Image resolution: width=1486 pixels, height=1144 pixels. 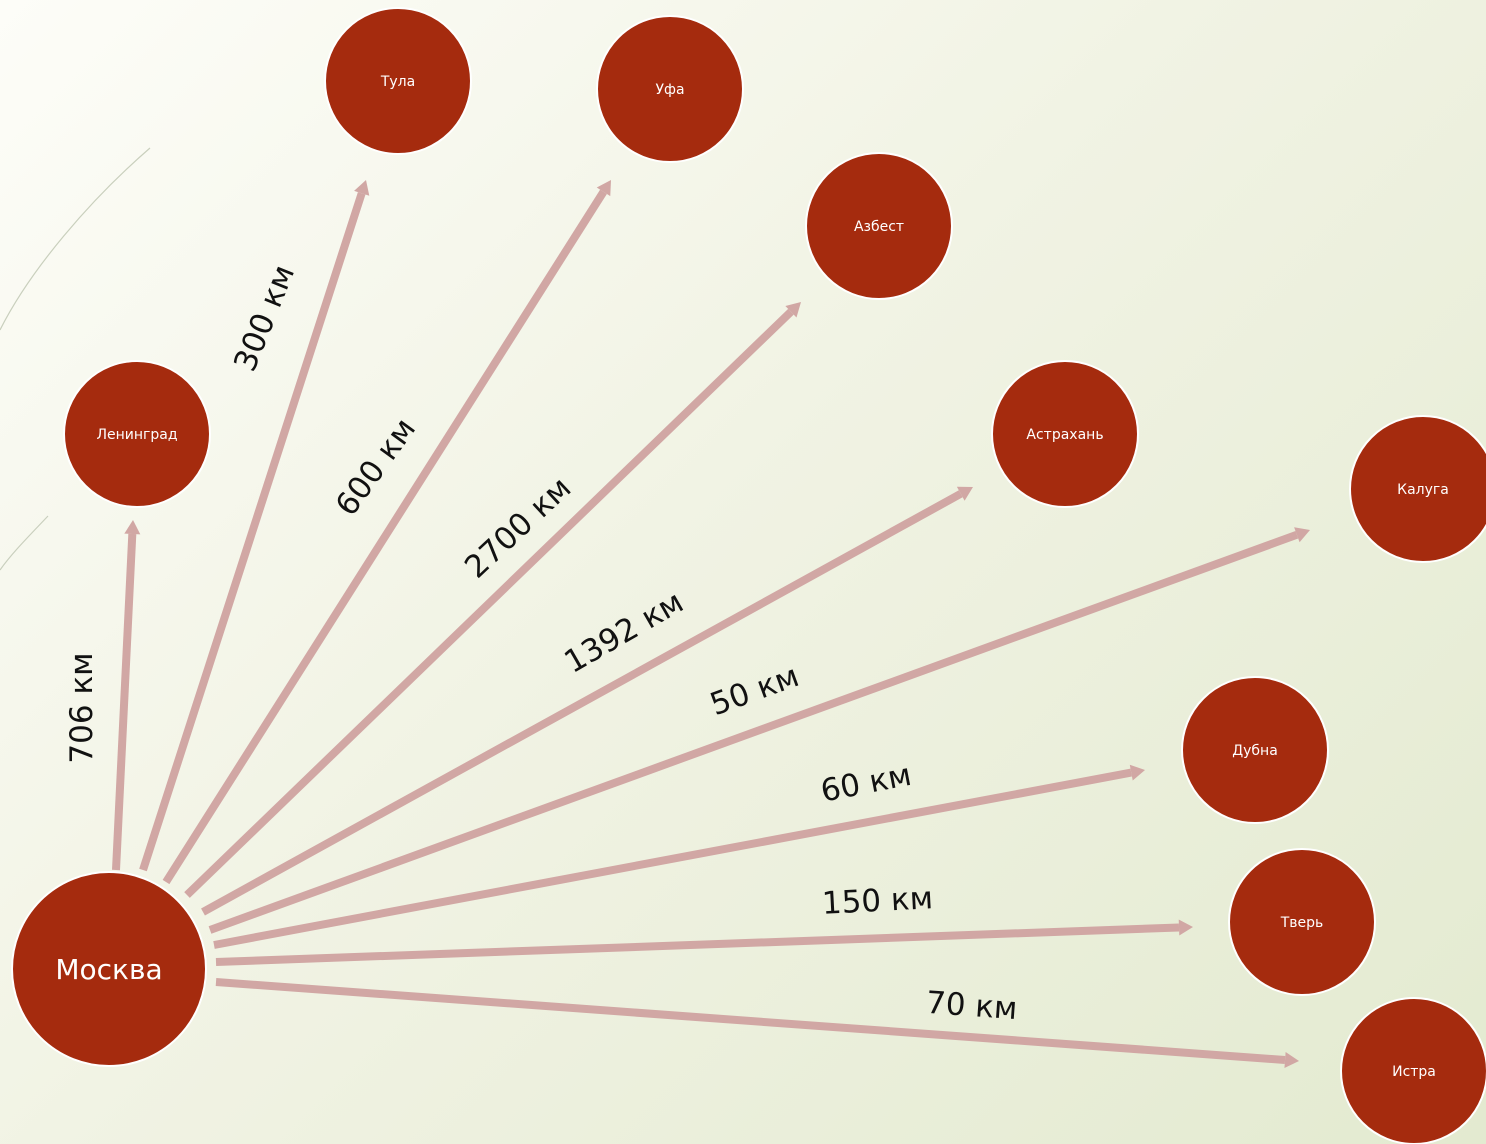 I want to click on route-7-city-node: Дубна, so click(x=1255, y=750).